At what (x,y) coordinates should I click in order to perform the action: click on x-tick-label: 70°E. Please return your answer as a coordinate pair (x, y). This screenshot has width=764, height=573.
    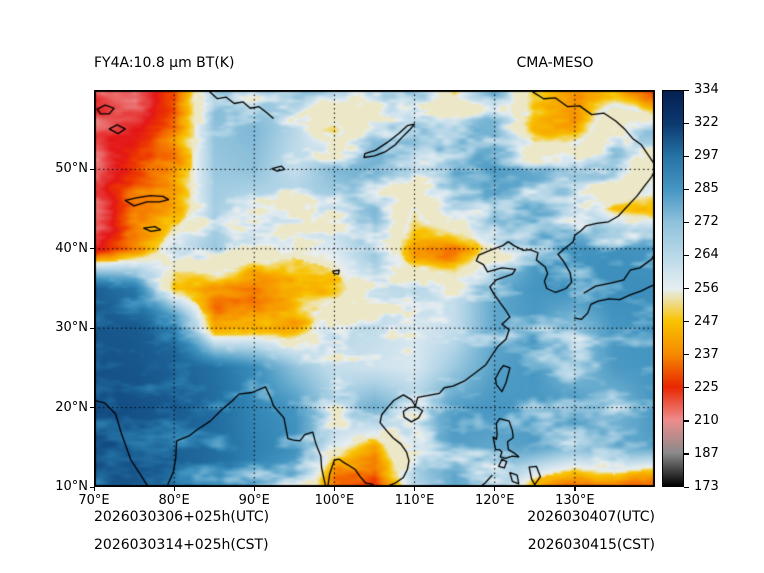
    Looking at the image, I should click on (94, 500).